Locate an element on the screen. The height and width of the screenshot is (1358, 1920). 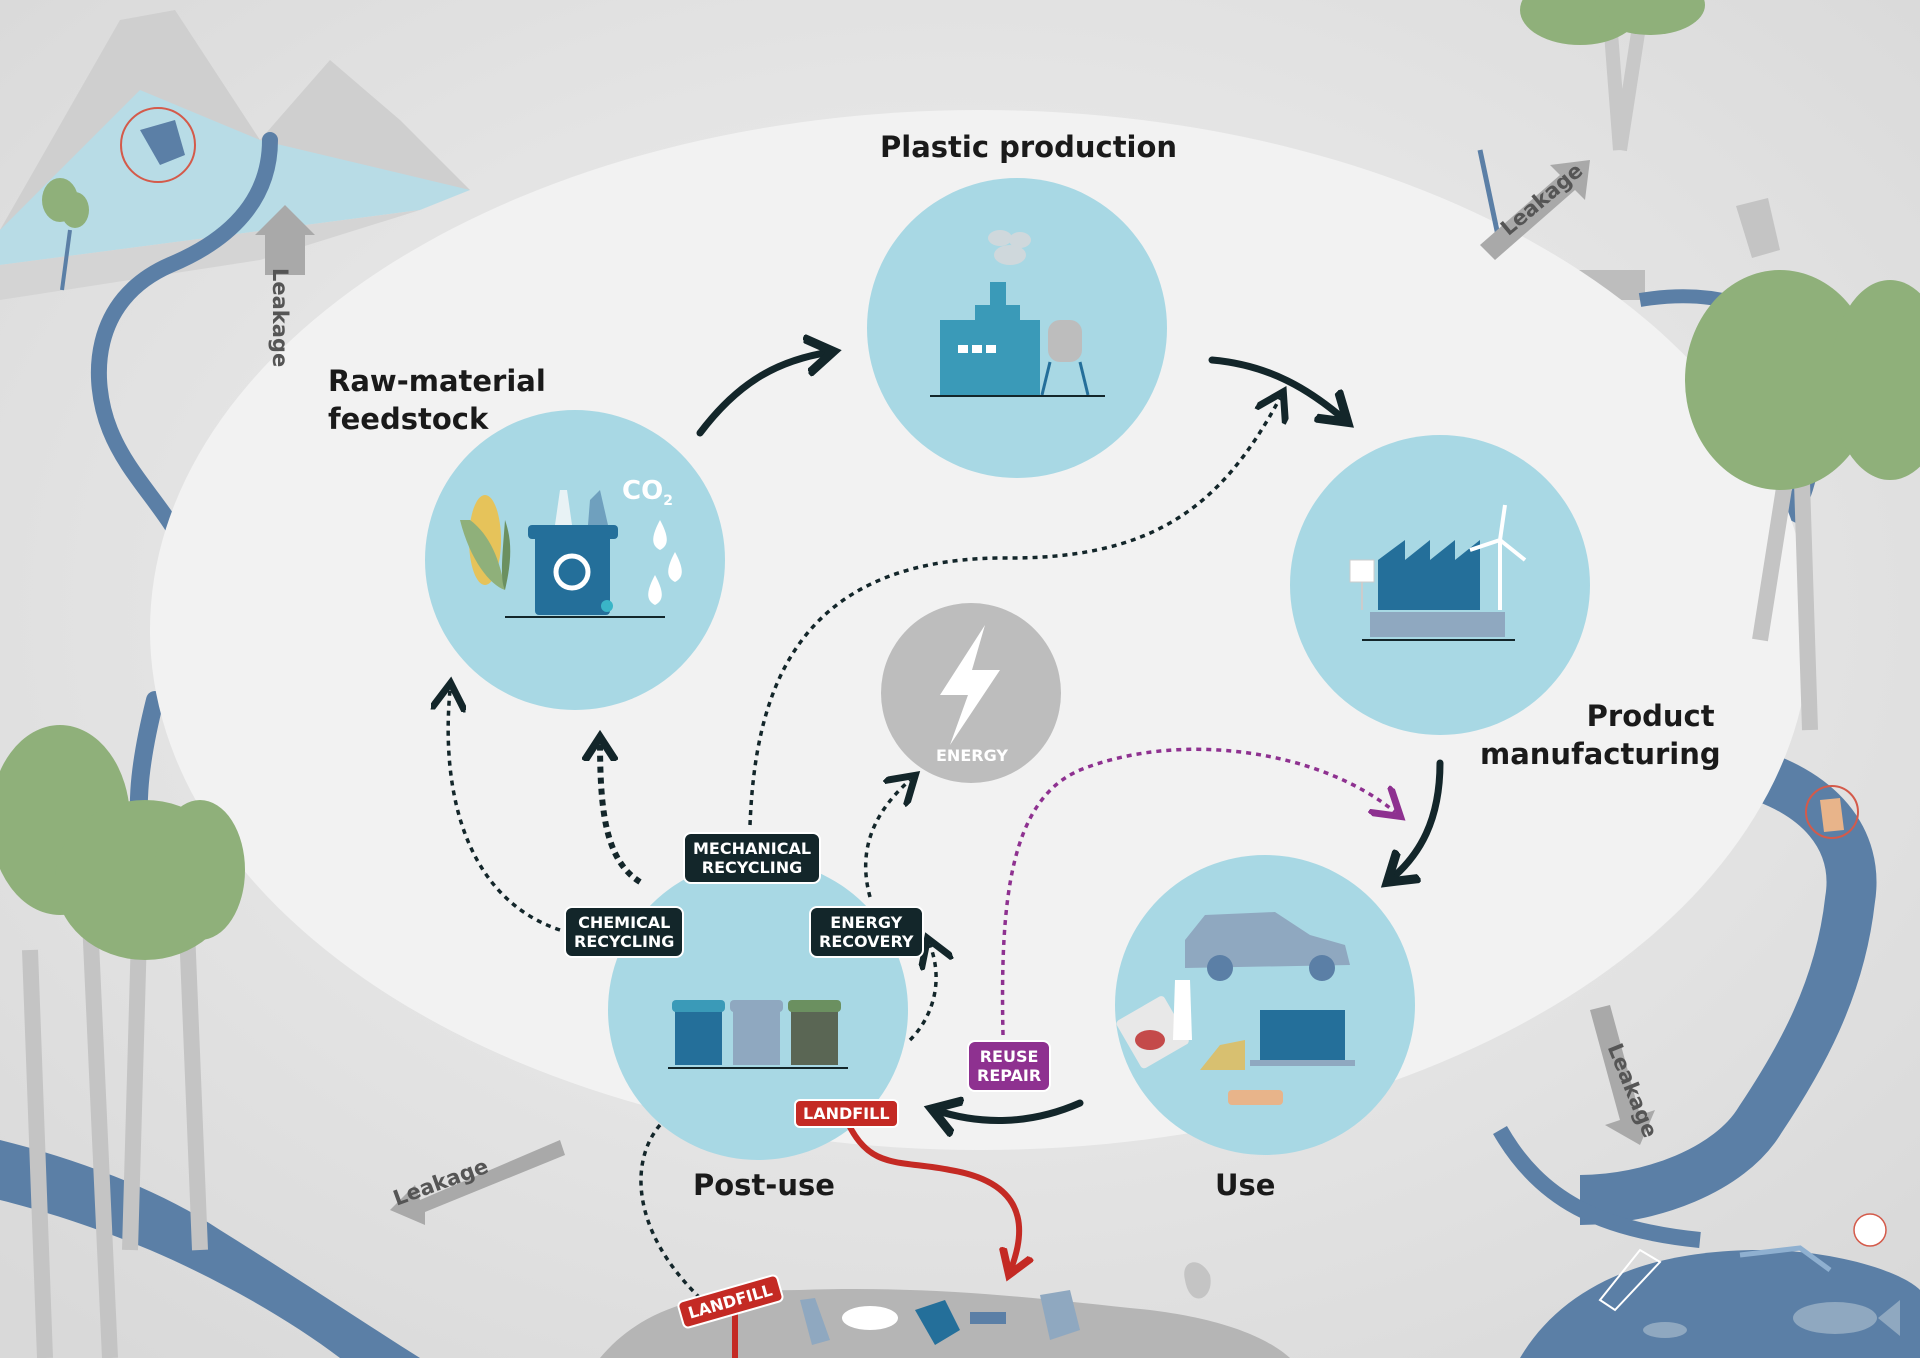
mountain-landscape-top-left is located at coordinates (235, 155).